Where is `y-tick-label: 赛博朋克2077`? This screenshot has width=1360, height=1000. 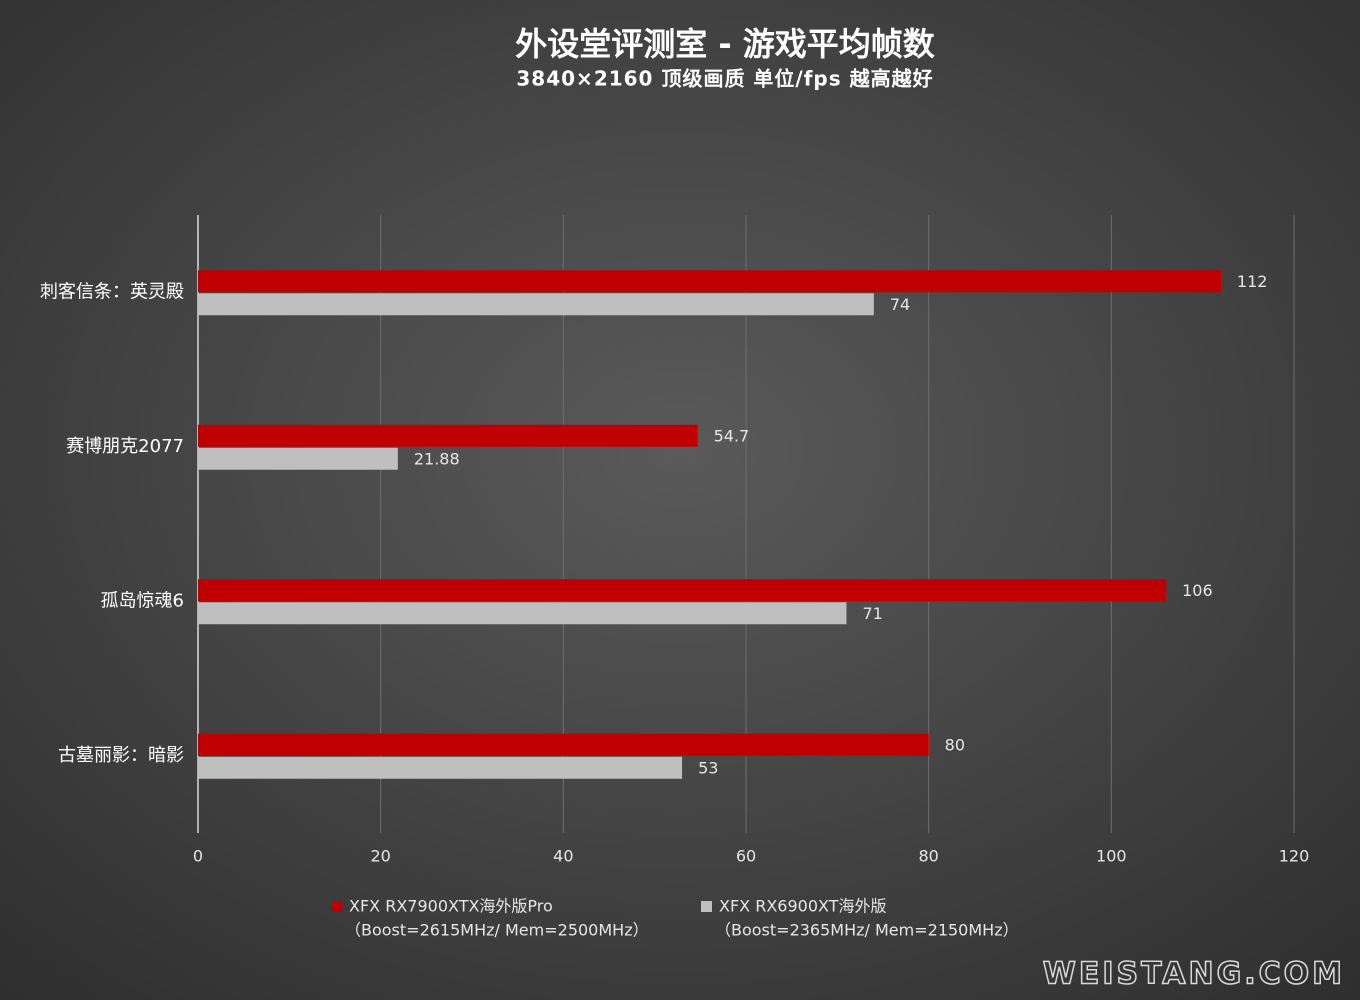
y-tick-label: 赛博朋克2077 is located at coordinates (125, 446).